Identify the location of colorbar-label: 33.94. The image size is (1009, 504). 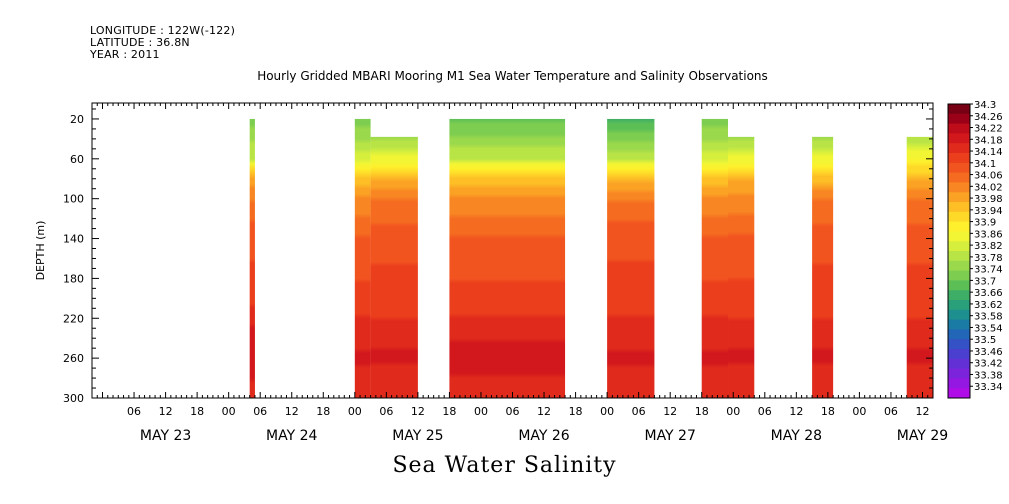
(988, 211).